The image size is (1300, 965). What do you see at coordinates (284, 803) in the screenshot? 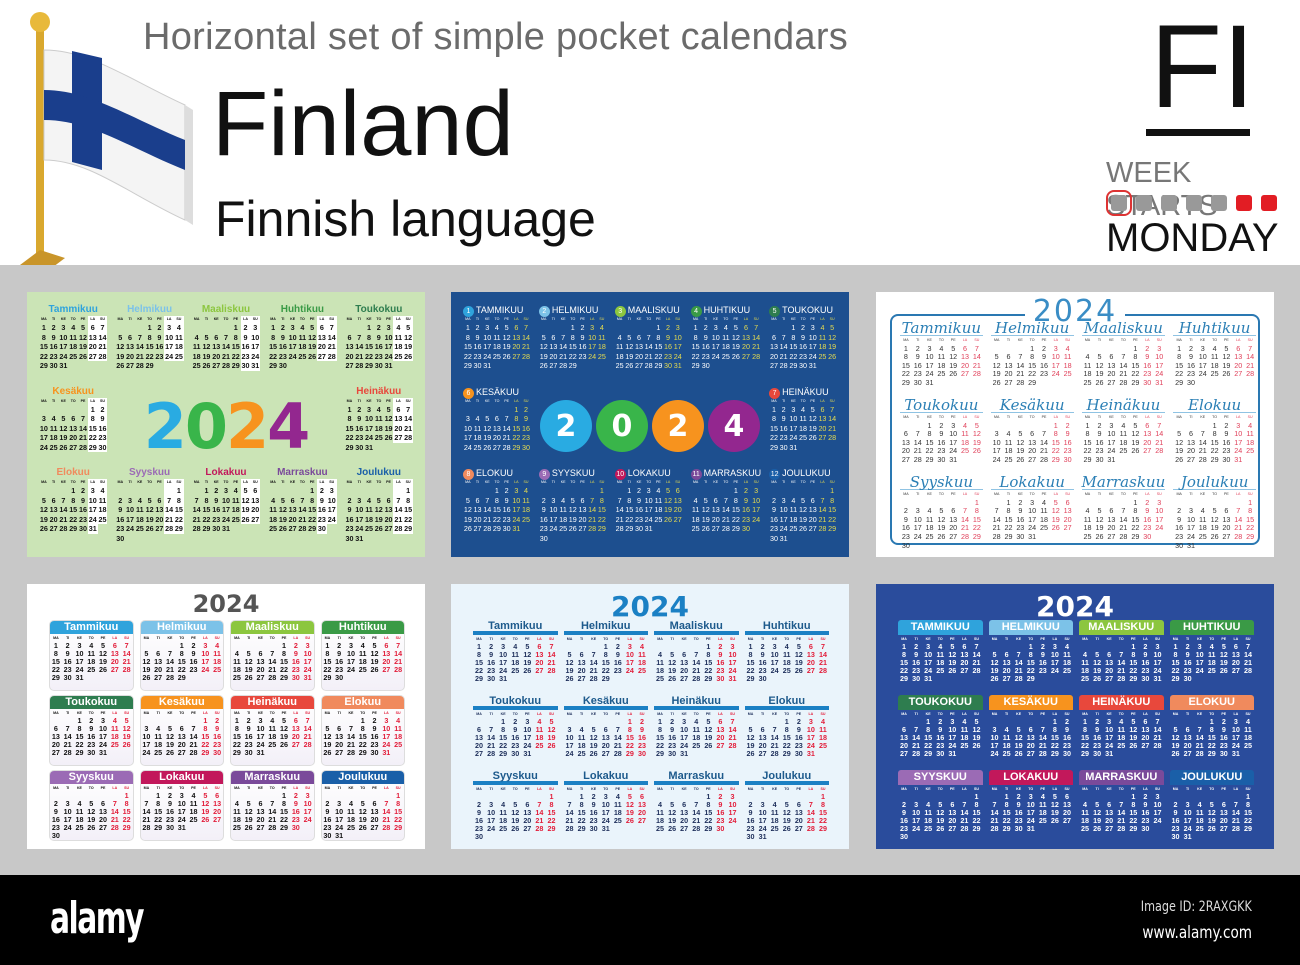
I see `day: 8` at bounding box center [284, 803].